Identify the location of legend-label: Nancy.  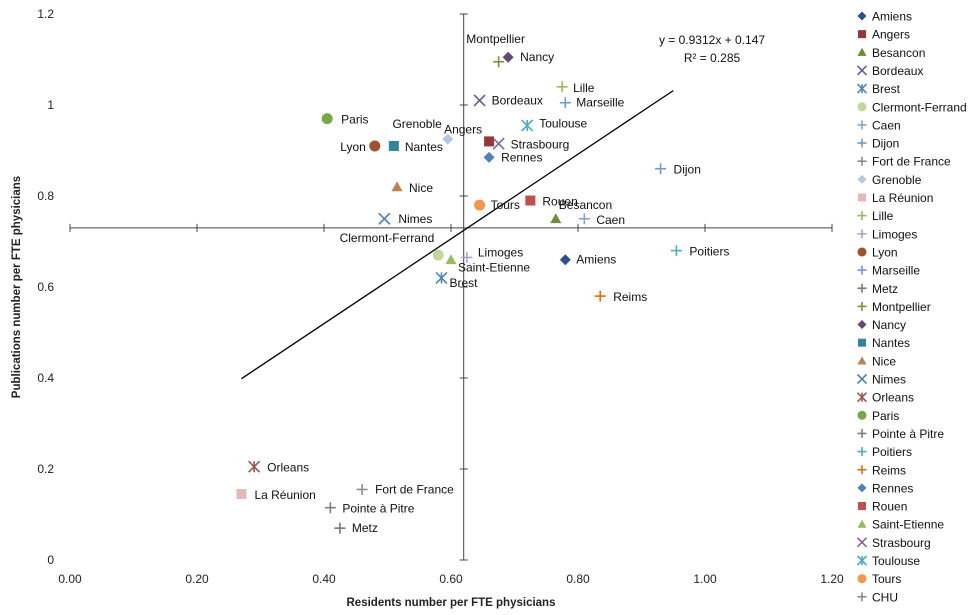
(889, 325).